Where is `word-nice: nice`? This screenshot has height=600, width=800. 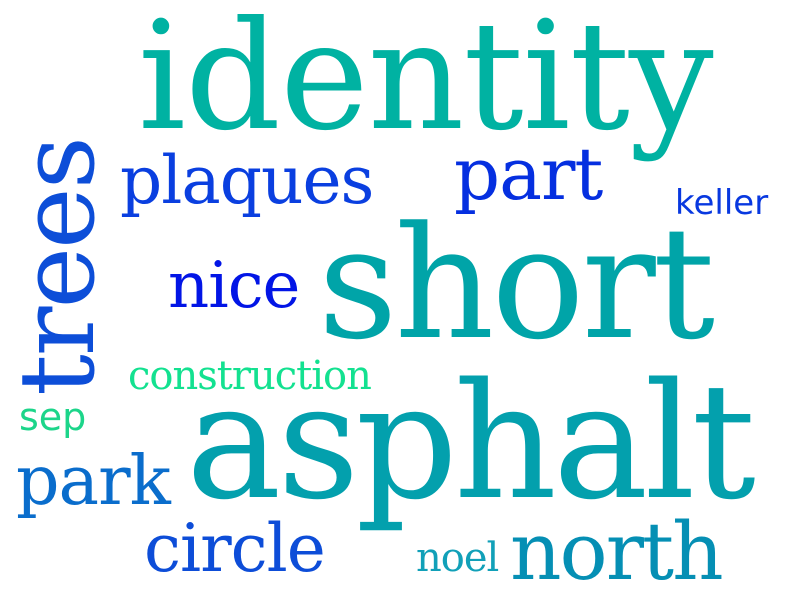 word-nice: nice is located at coordinates (234, 286).